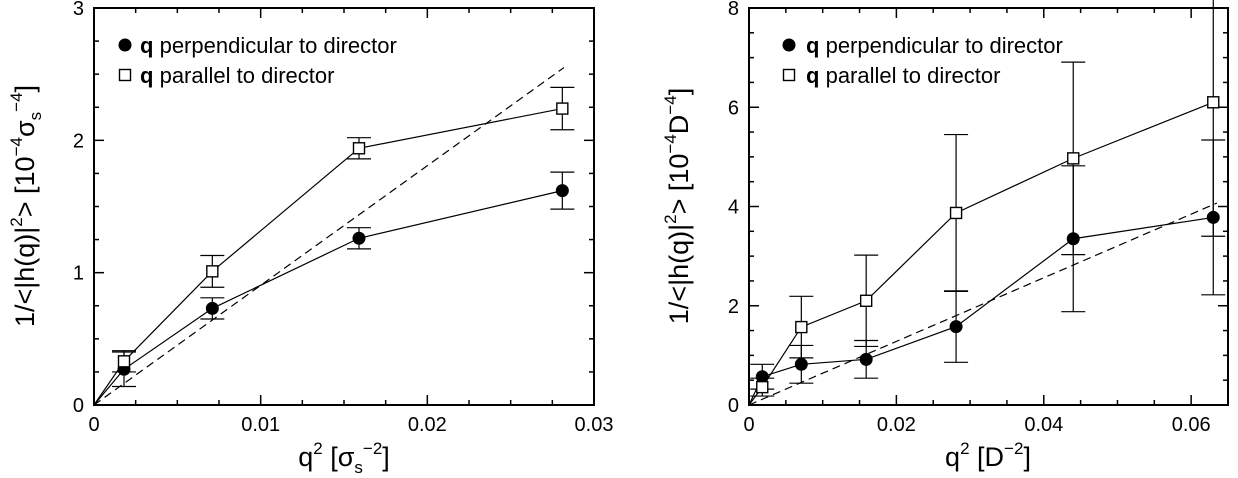  Describe the element at coordinates (981, 311) in the screenshot. I see `series-line` at that location.